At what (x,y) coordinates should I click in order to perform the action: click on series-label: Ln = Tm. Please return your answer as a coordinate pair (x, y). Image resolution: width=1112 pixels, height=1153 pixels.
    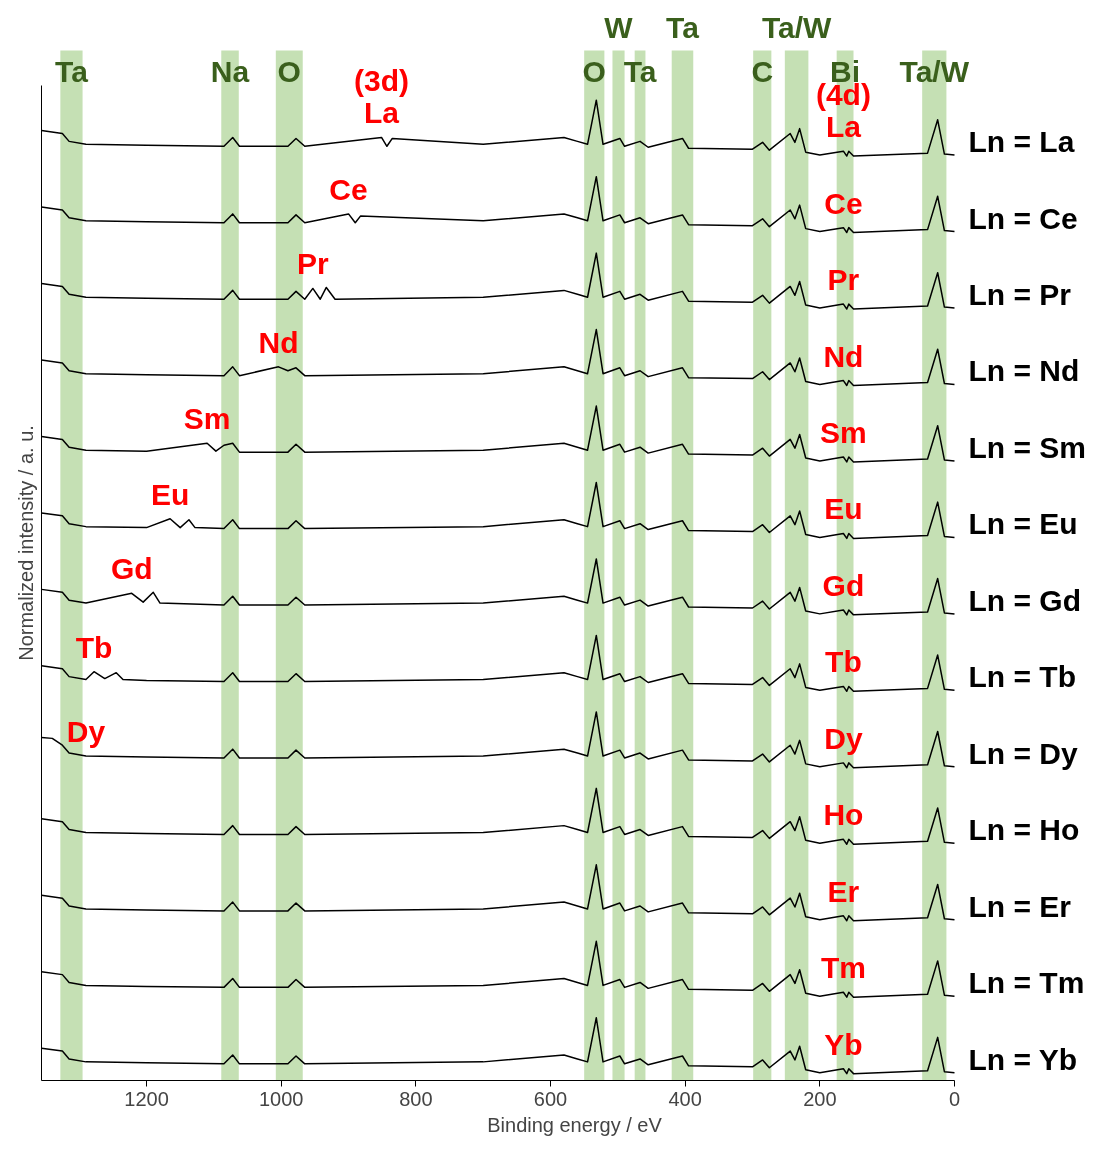
    Looking at the image, I should click on (1026, 983).